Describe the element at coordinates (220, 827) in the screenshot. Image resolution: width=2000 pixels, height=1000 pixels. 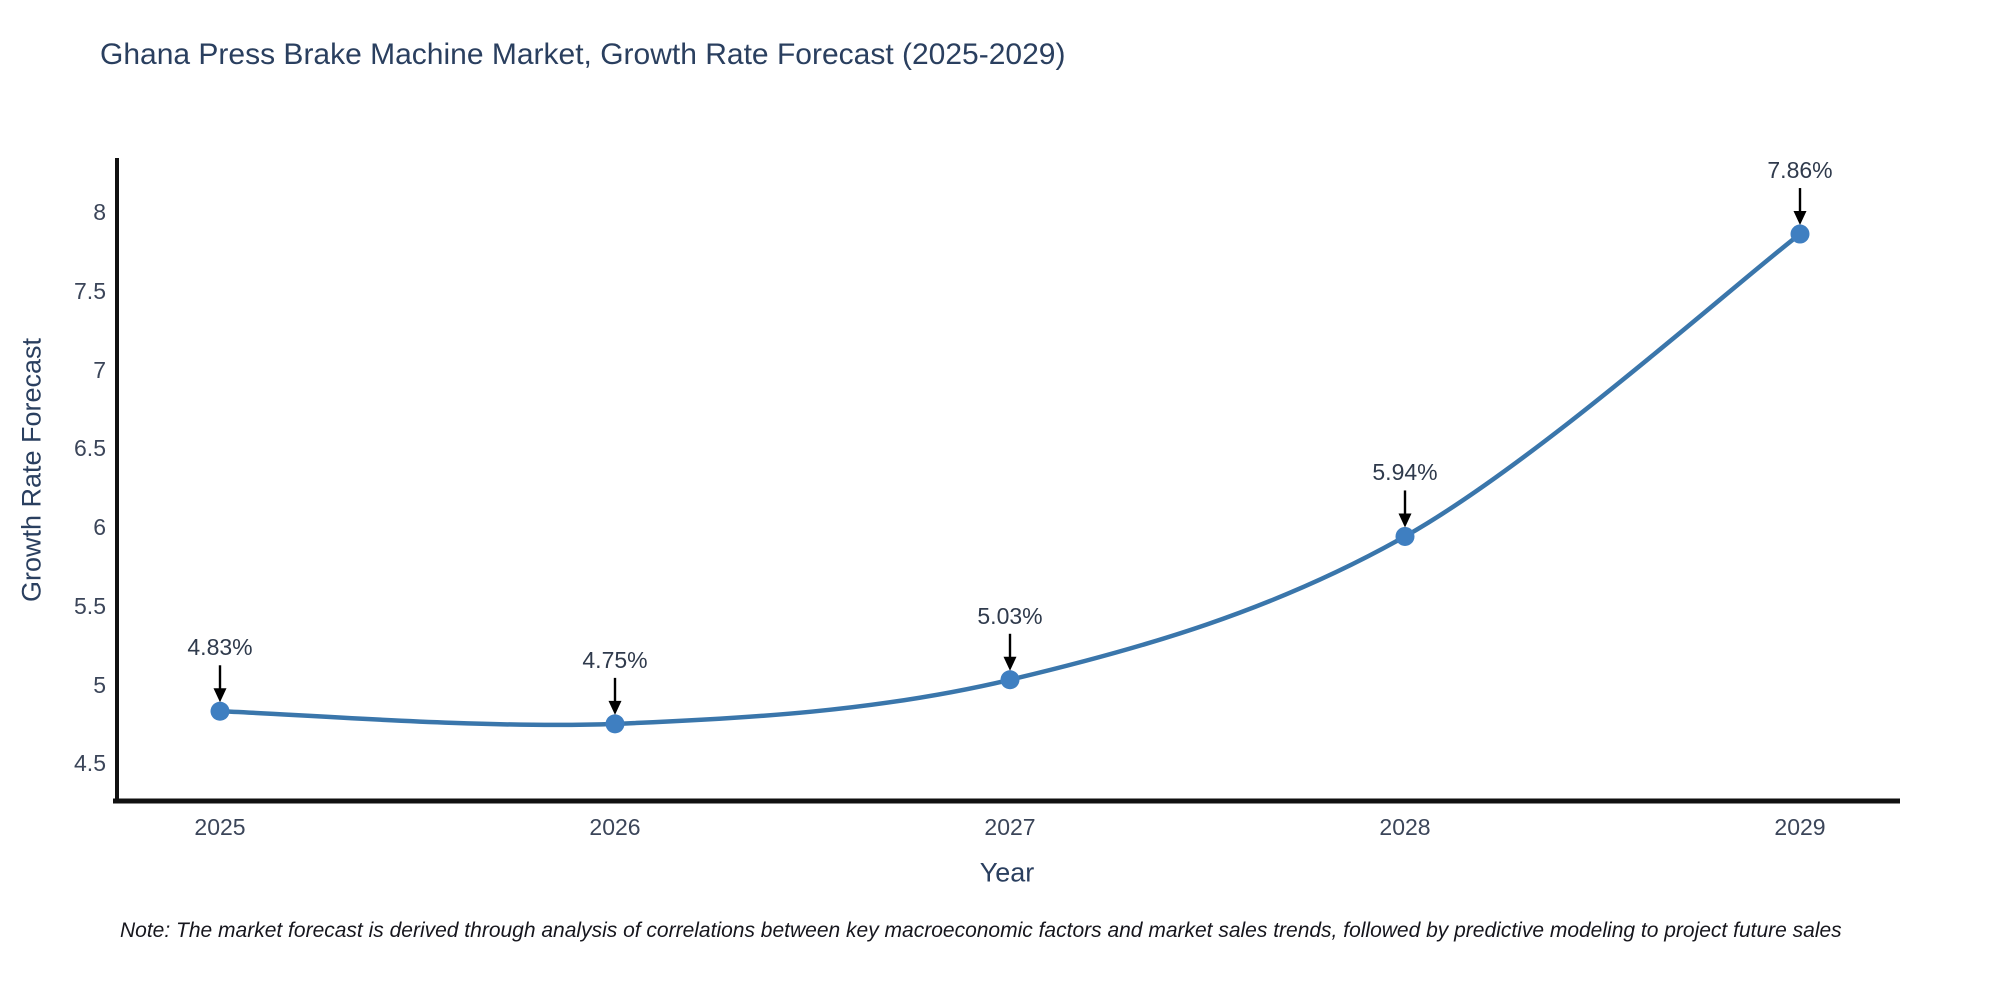
I see `x-tick-label: 2025` at that location.